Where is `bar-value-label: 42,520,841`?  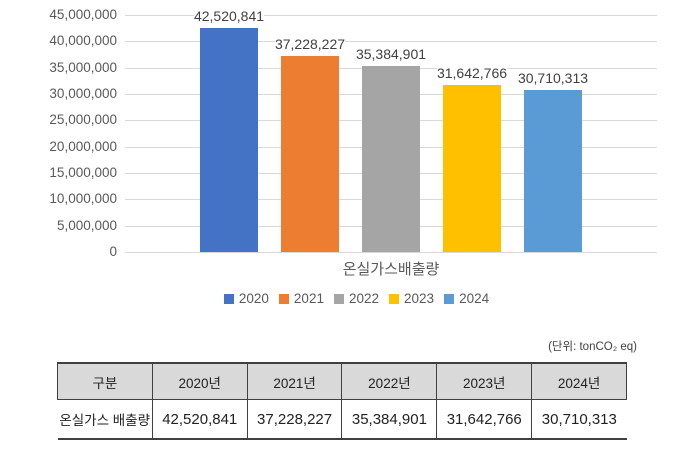 bar-value-label: 42,520,841 is located at coordinates (229, 16).